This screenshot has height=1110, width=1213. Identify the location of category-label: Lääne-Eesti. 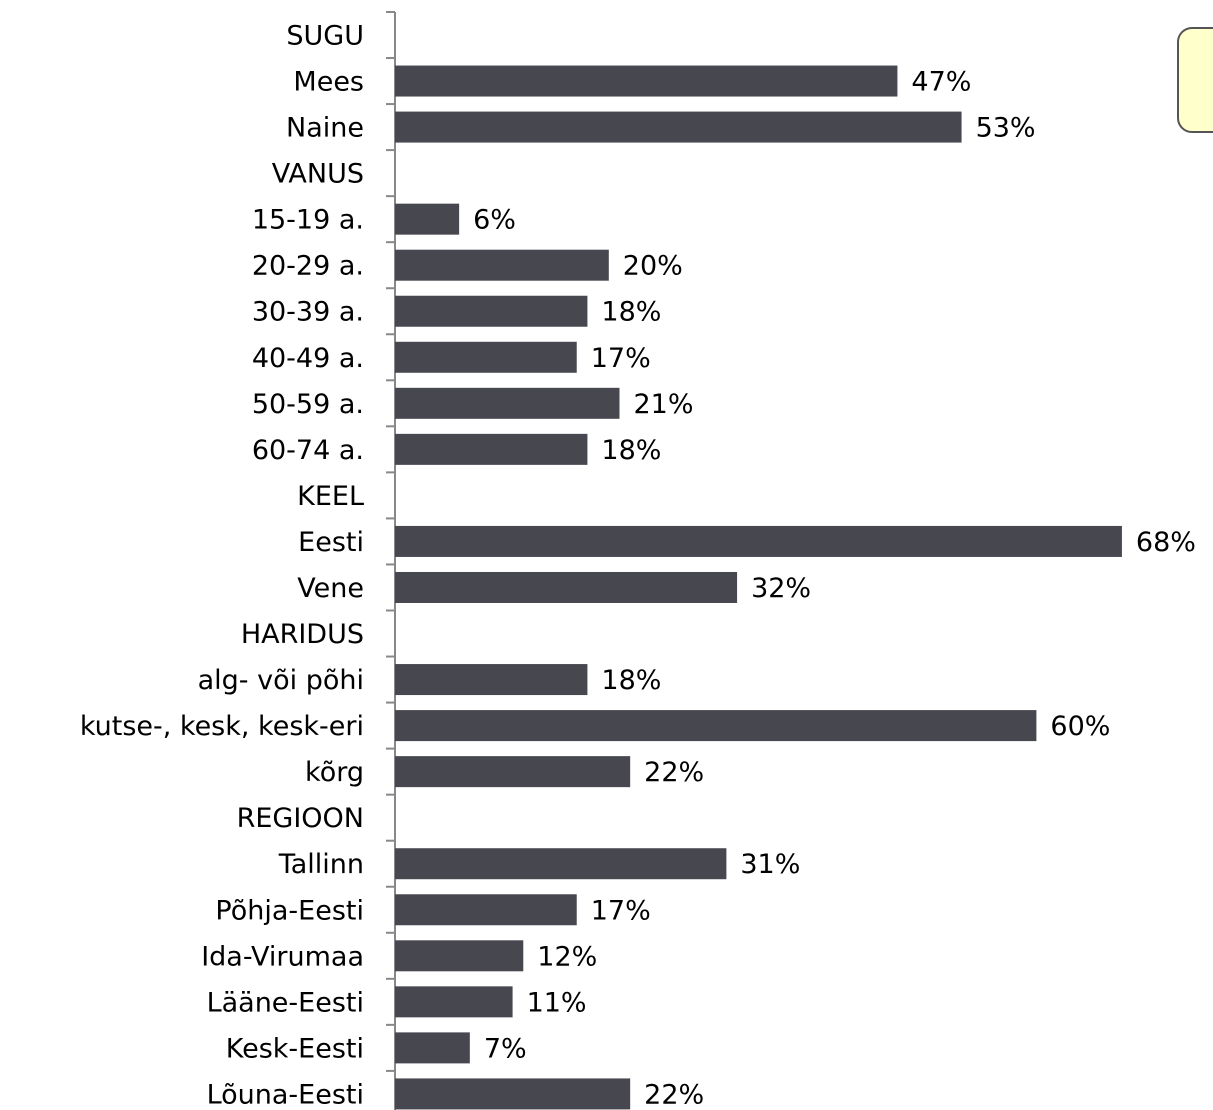
(285, 1002).